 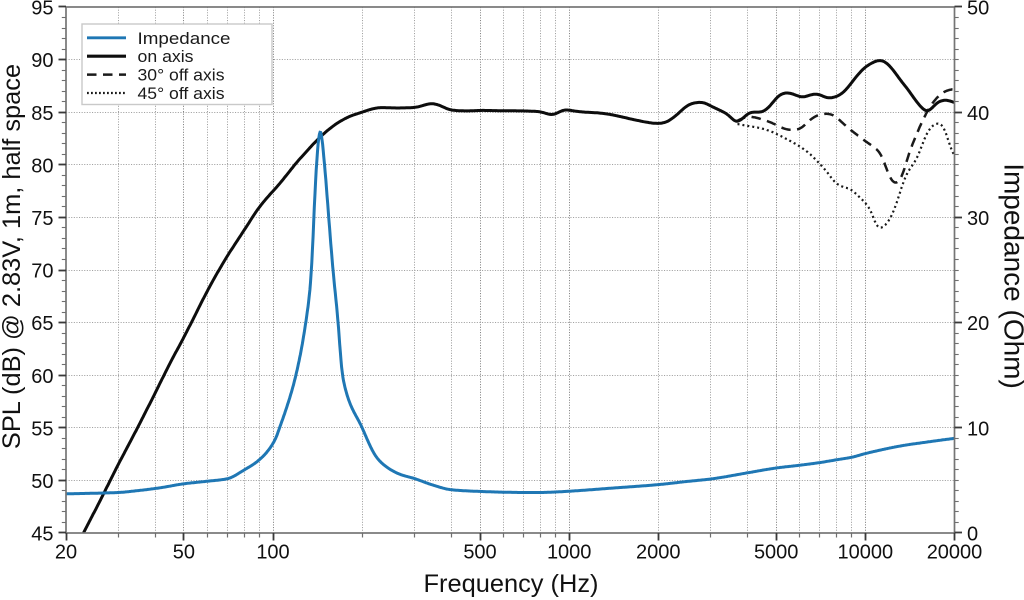 What do you see at coordinates (972, 535) in the screenshot?
I see `svg-text: 0` at bounding box center [972, 535].